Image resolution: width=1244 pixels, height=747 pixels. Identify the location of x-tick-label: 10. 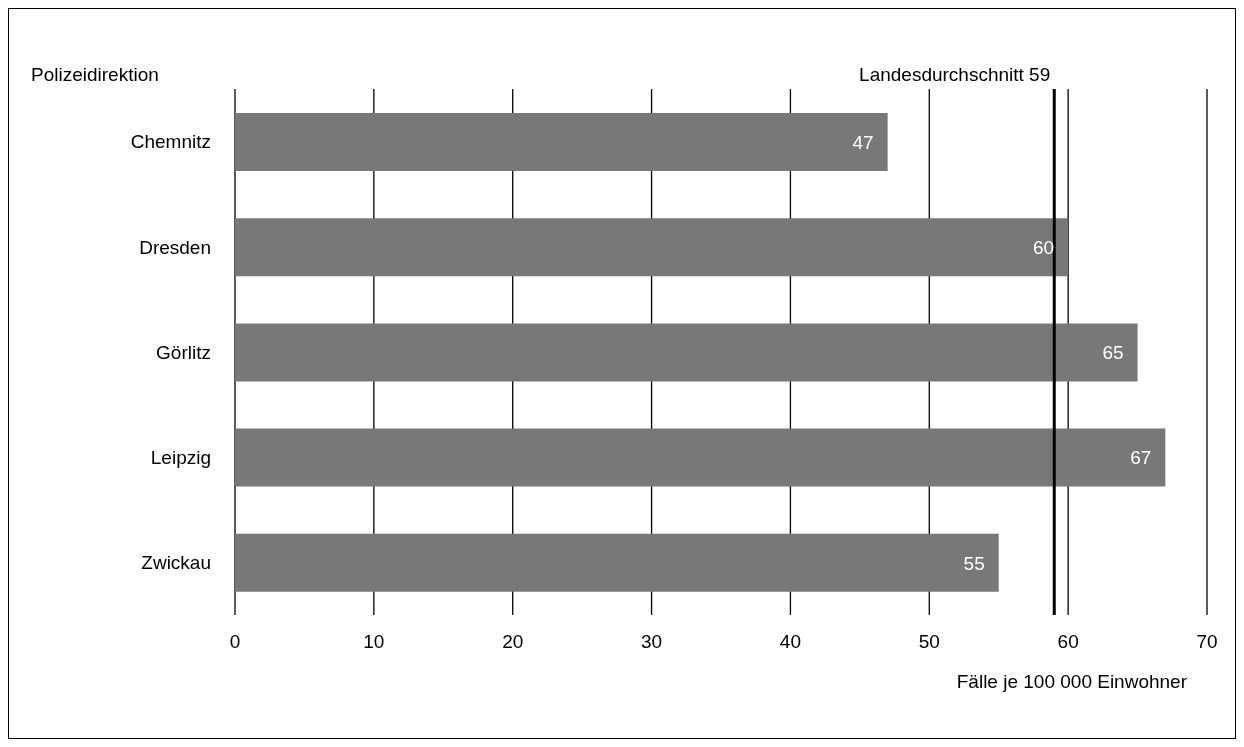
(374, 642).